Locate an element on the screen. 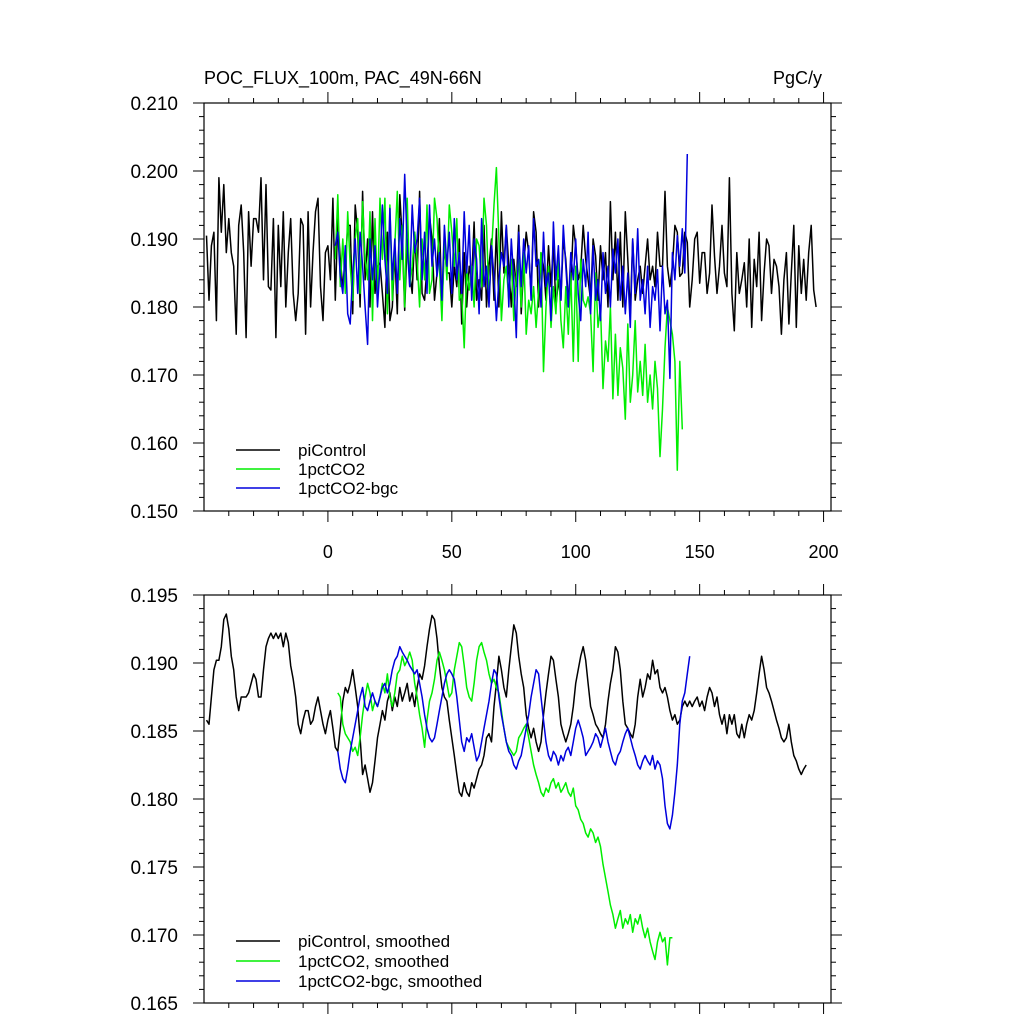  units-label: PgC/y is located at coordinates (797, 78).